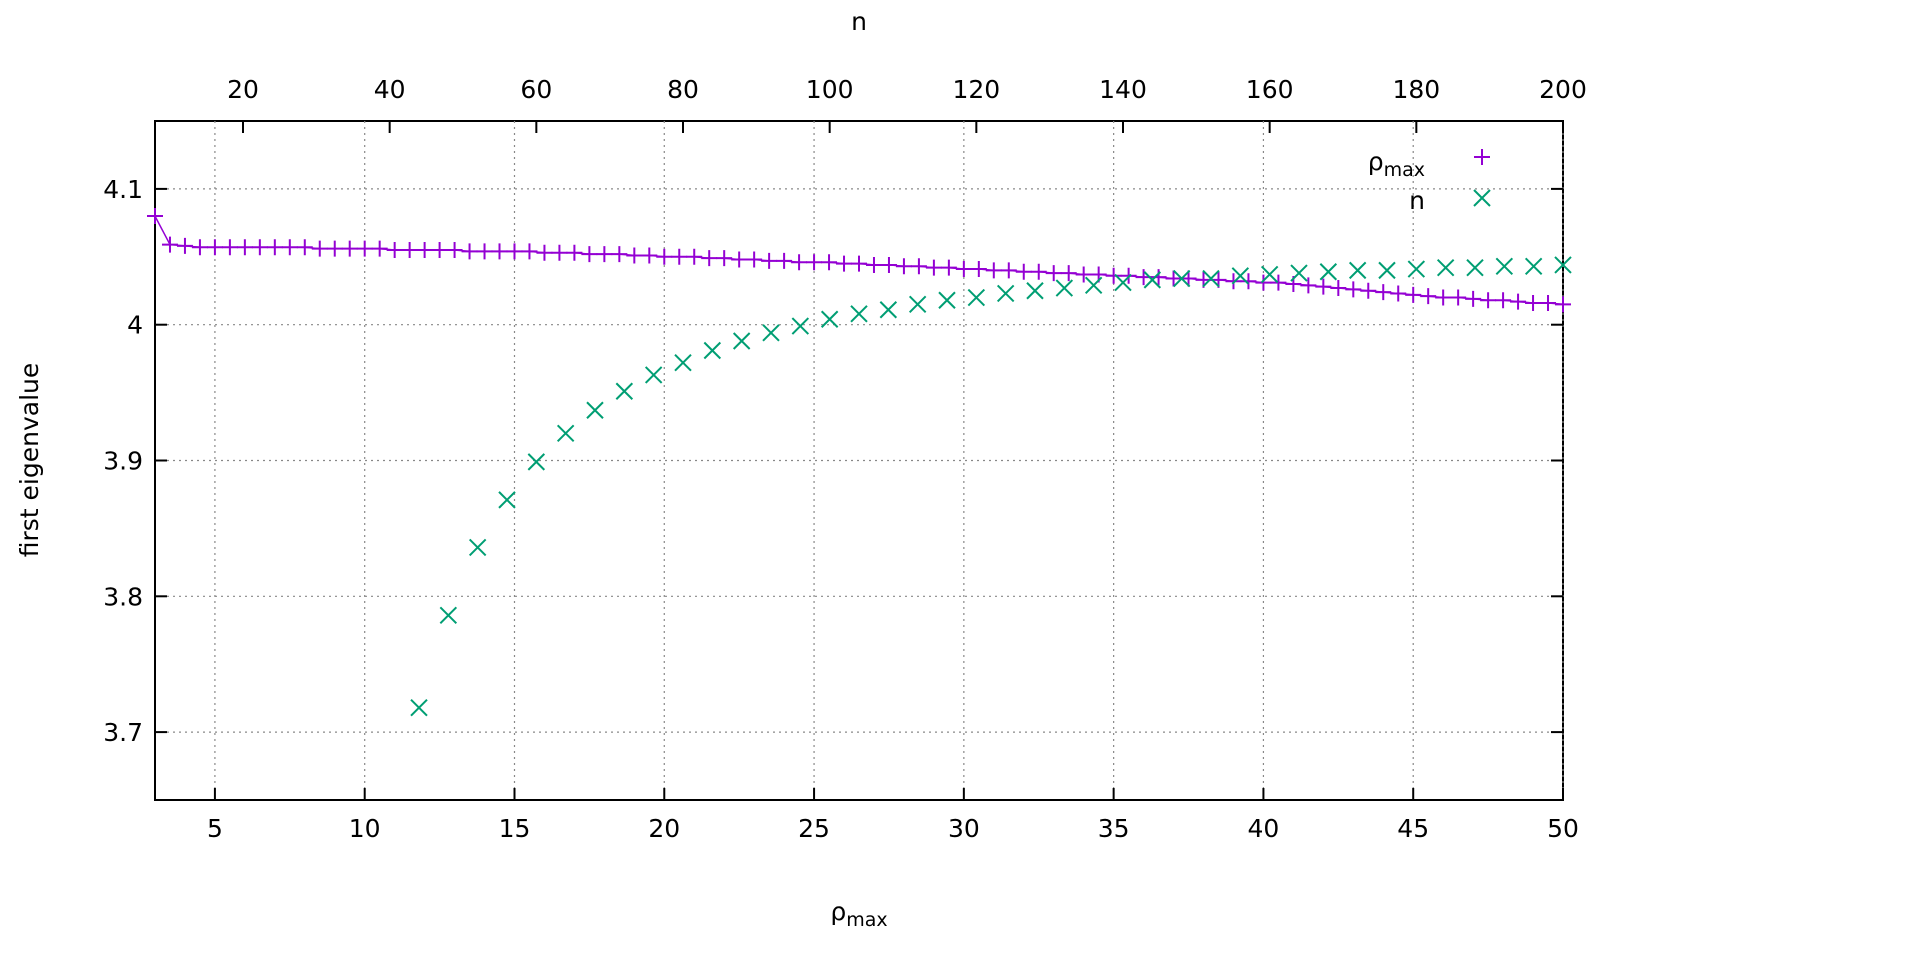  What do you see at coordinates (123, 189) in the screenshot?
I see `y-tick-label: 4.1` at bounding box center [123, 189].